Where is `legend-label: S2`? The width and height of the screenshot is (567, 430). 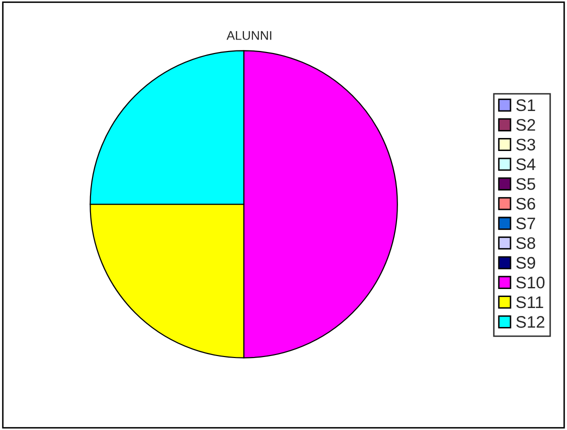 legend-label: S2 is located at coordinates (526, 125).